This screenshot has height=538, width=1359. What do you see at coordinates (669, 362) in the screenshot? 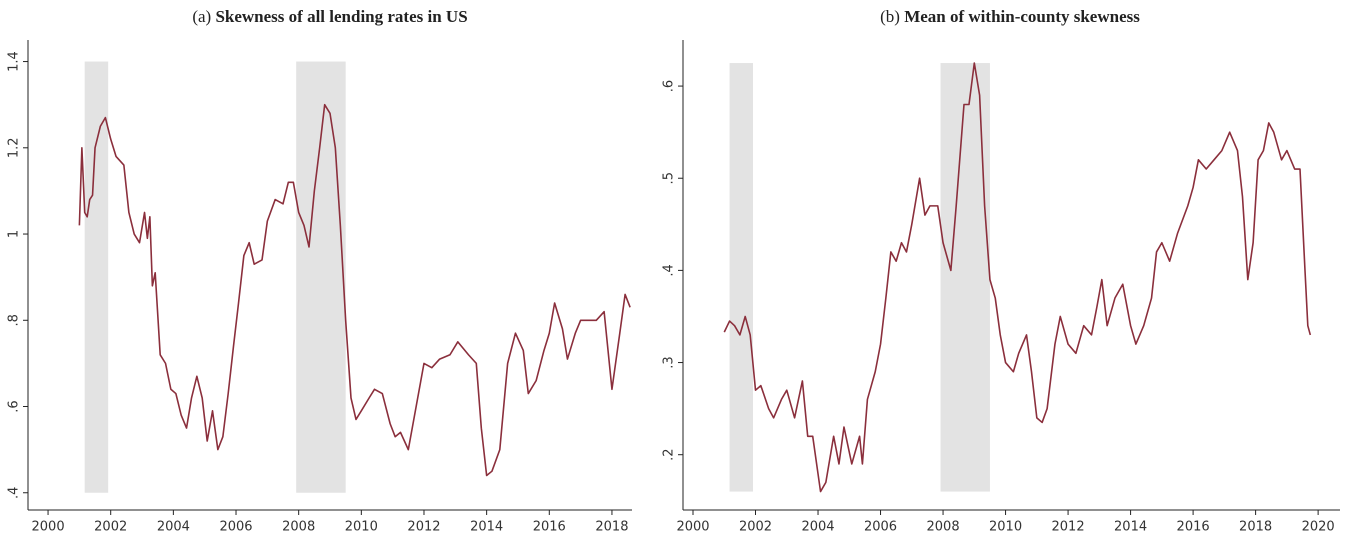
I see `y-tick-label: .3` at bounding box center [669, 362].